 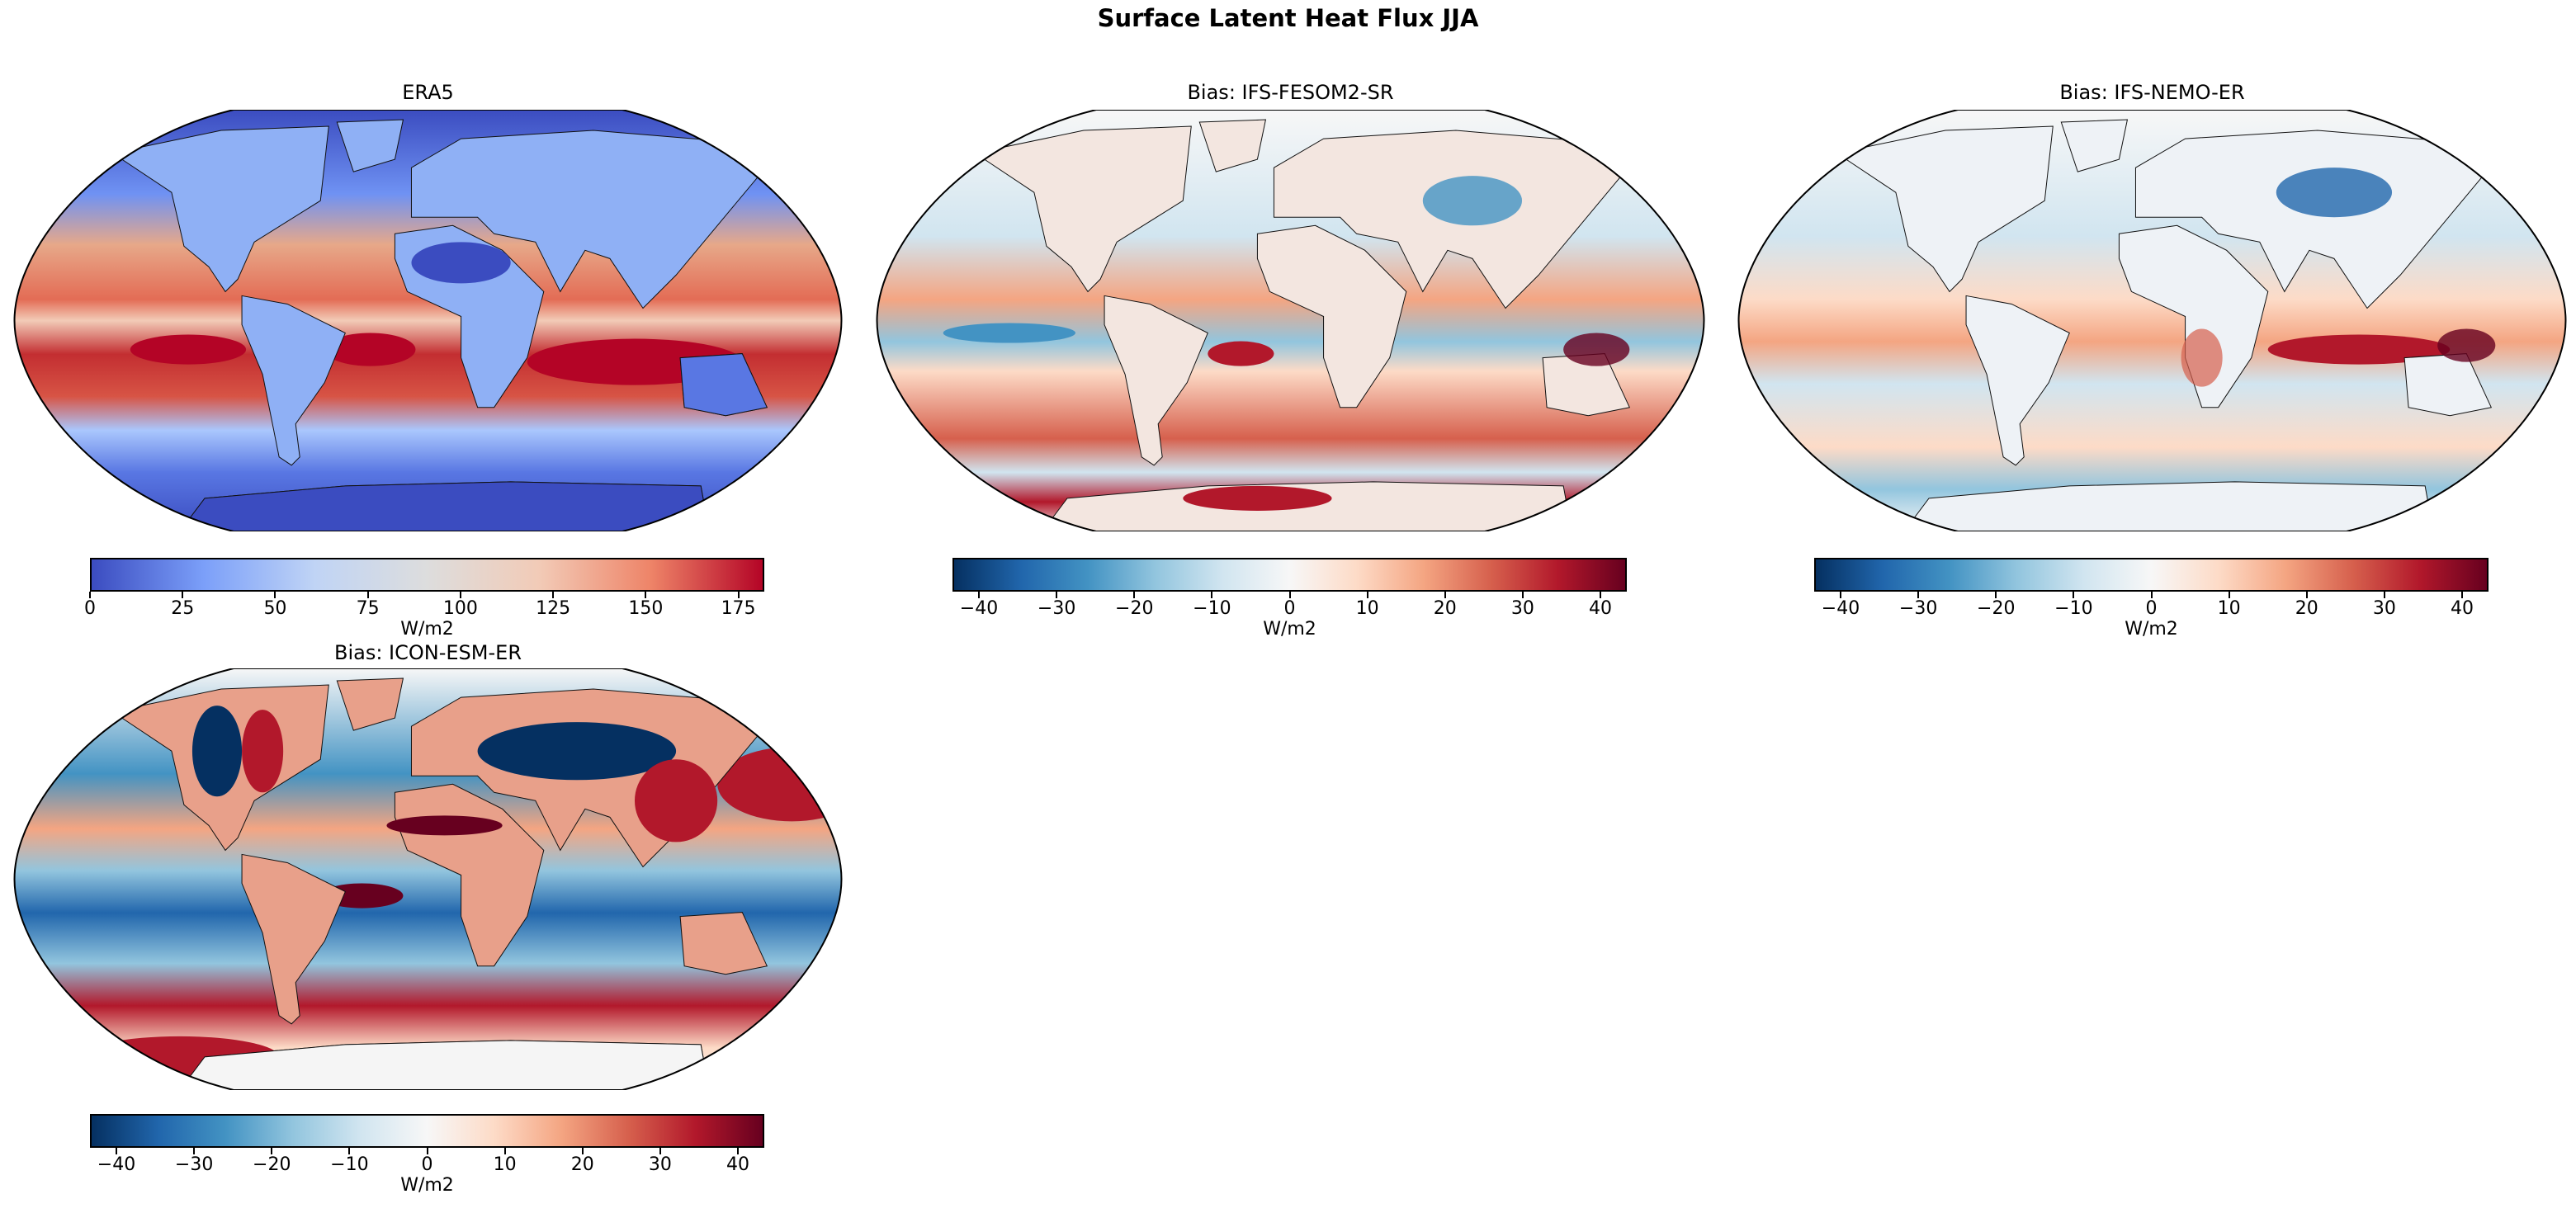 I want to click on map-era5, so click(x=428, y=320).